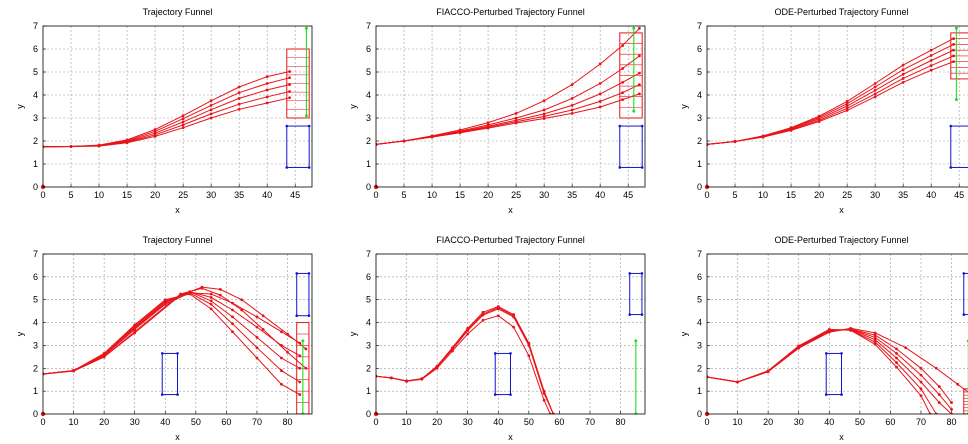  I want to click on plot-area, so click(837, 97).